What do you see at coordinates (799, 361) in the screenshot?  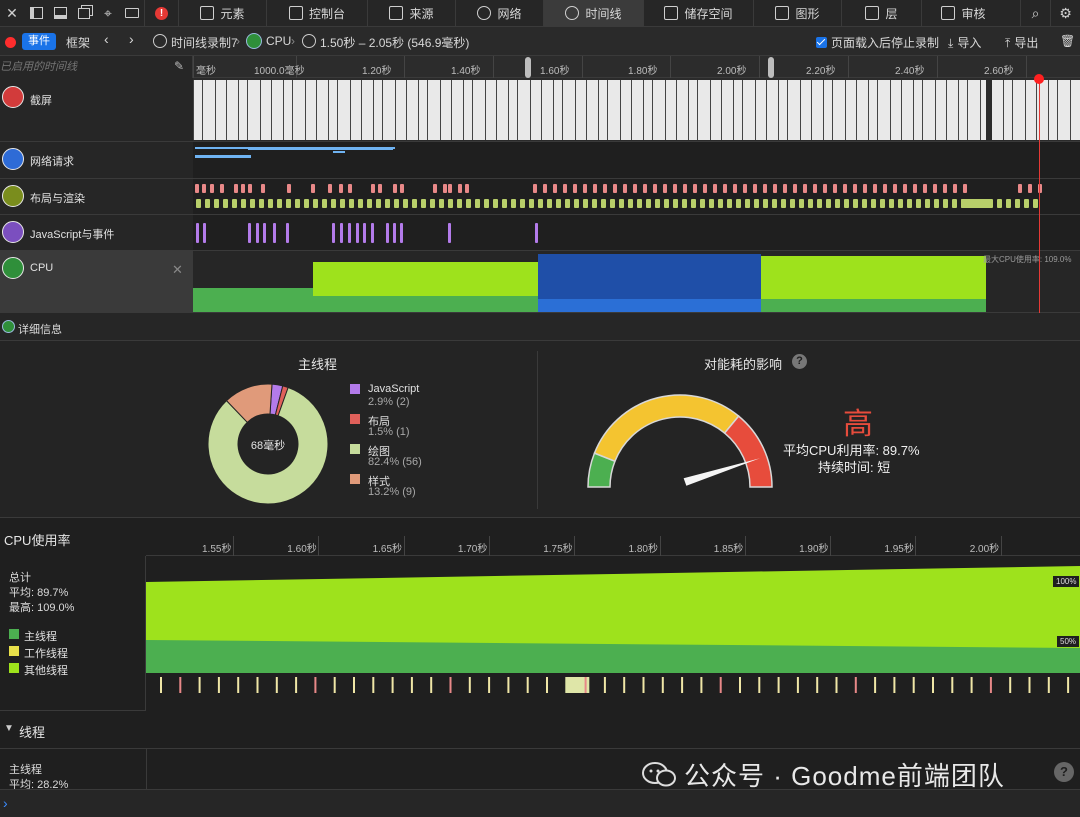 I see `help-icon: ?` at bounding box center [799, 361].